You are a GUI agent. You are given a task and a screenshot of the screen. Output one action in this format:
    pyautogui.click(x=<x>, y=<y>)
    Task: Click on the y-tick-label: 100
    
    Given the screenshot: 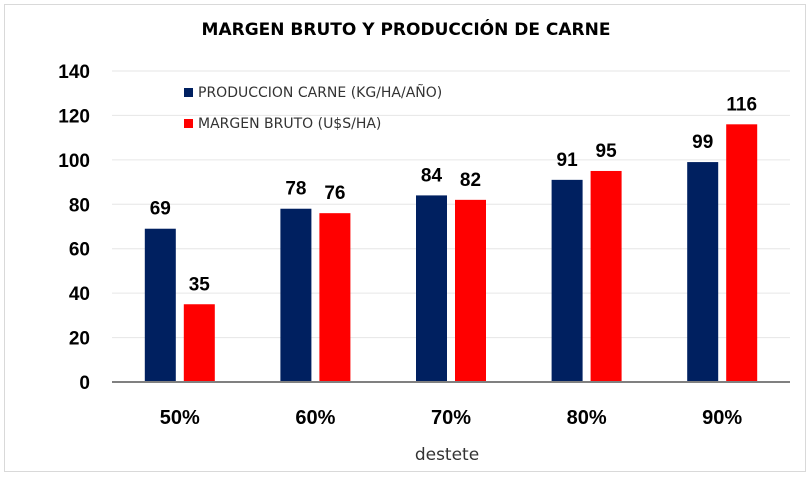 What is the action you would take?
    pyautogui.click(x=74, y=161)
    